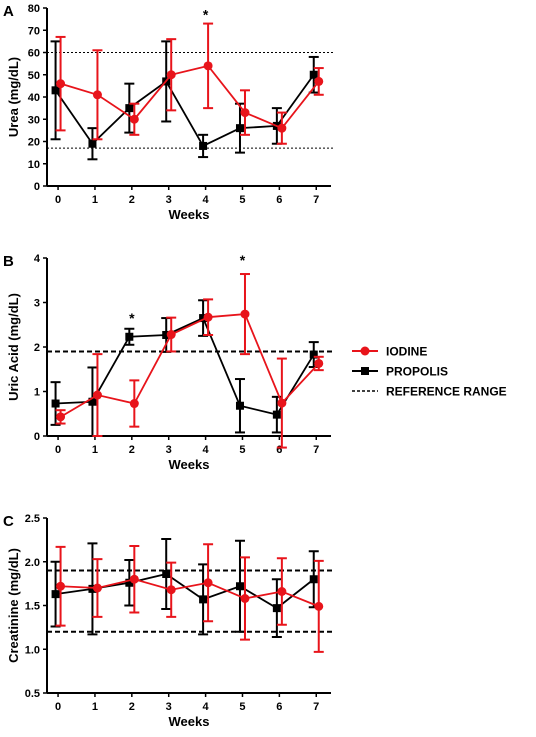 This screenshot has height=737, width=536. I want to click on series-line-iodine, so click(190, 365).